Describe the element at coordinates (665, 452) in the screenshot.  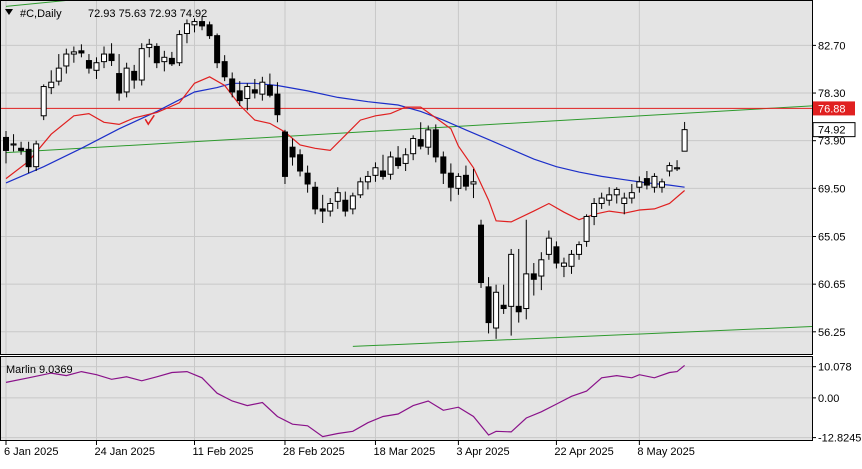
I see `time-tick-label: 8 May 2025` at that location.